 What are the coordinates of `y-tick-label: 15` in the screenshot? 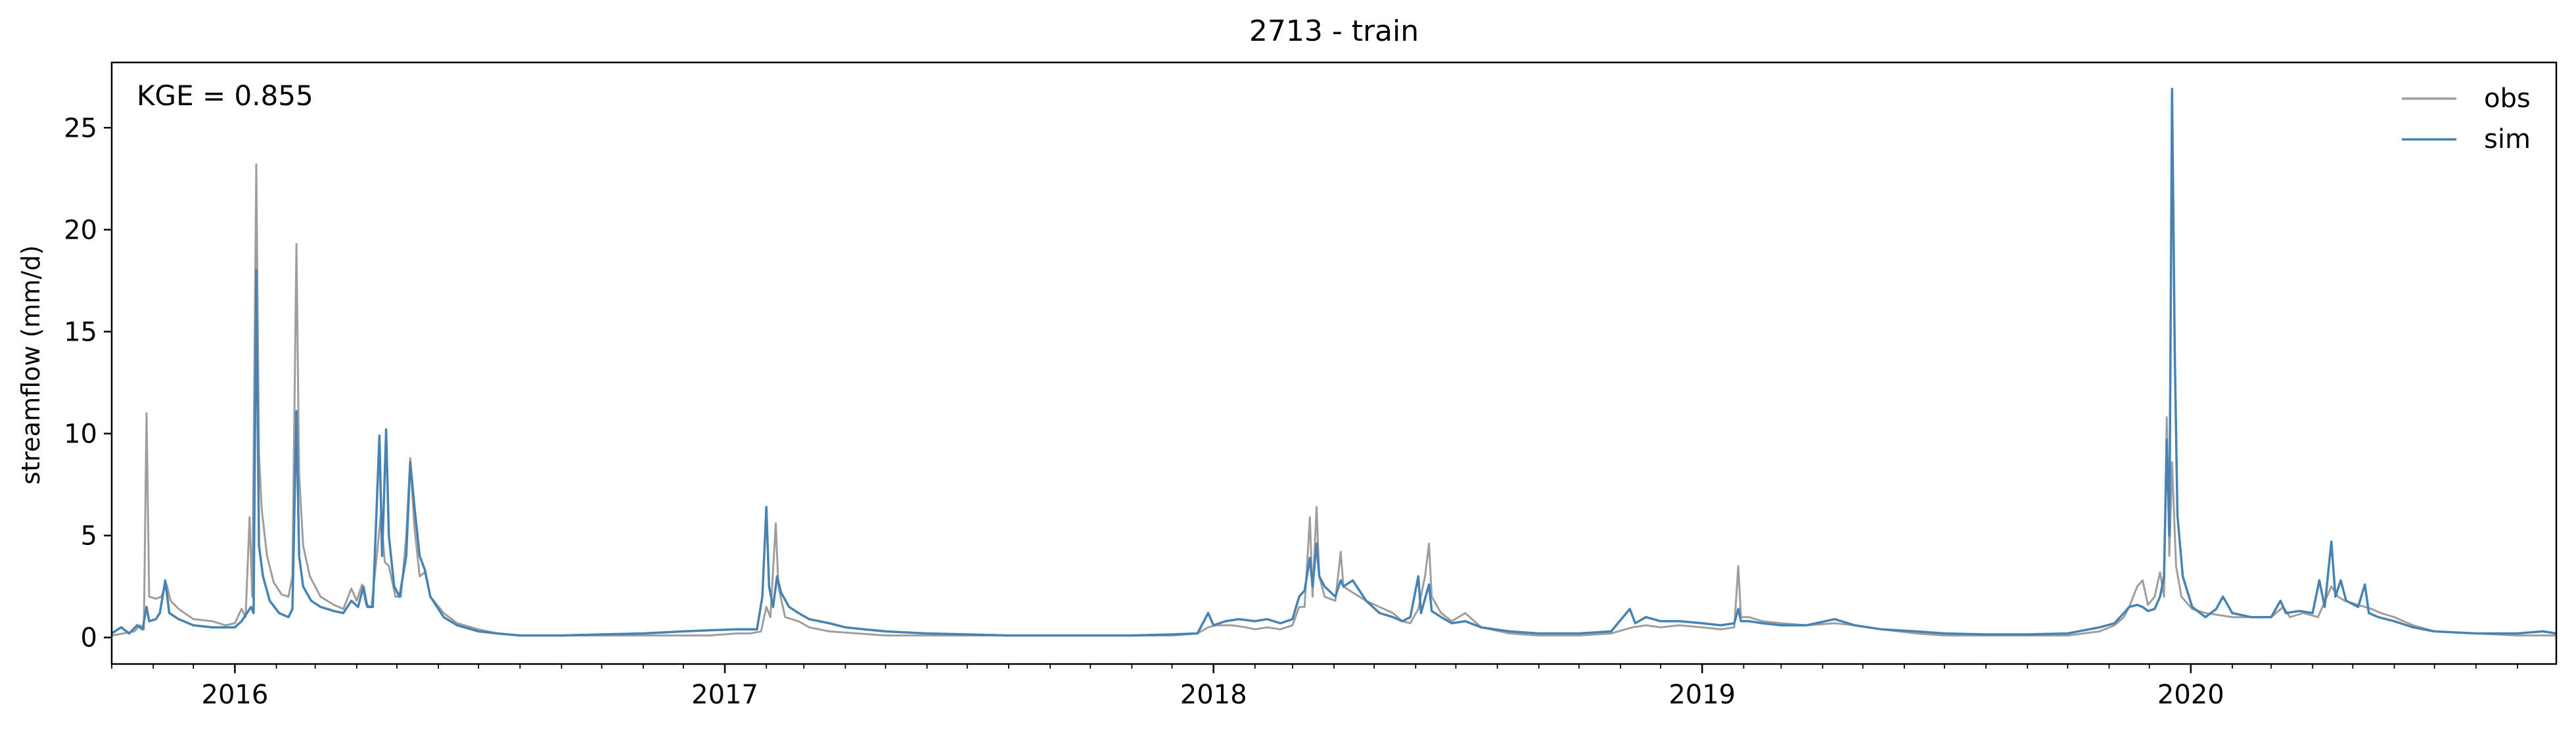 It's located at (81, 332).